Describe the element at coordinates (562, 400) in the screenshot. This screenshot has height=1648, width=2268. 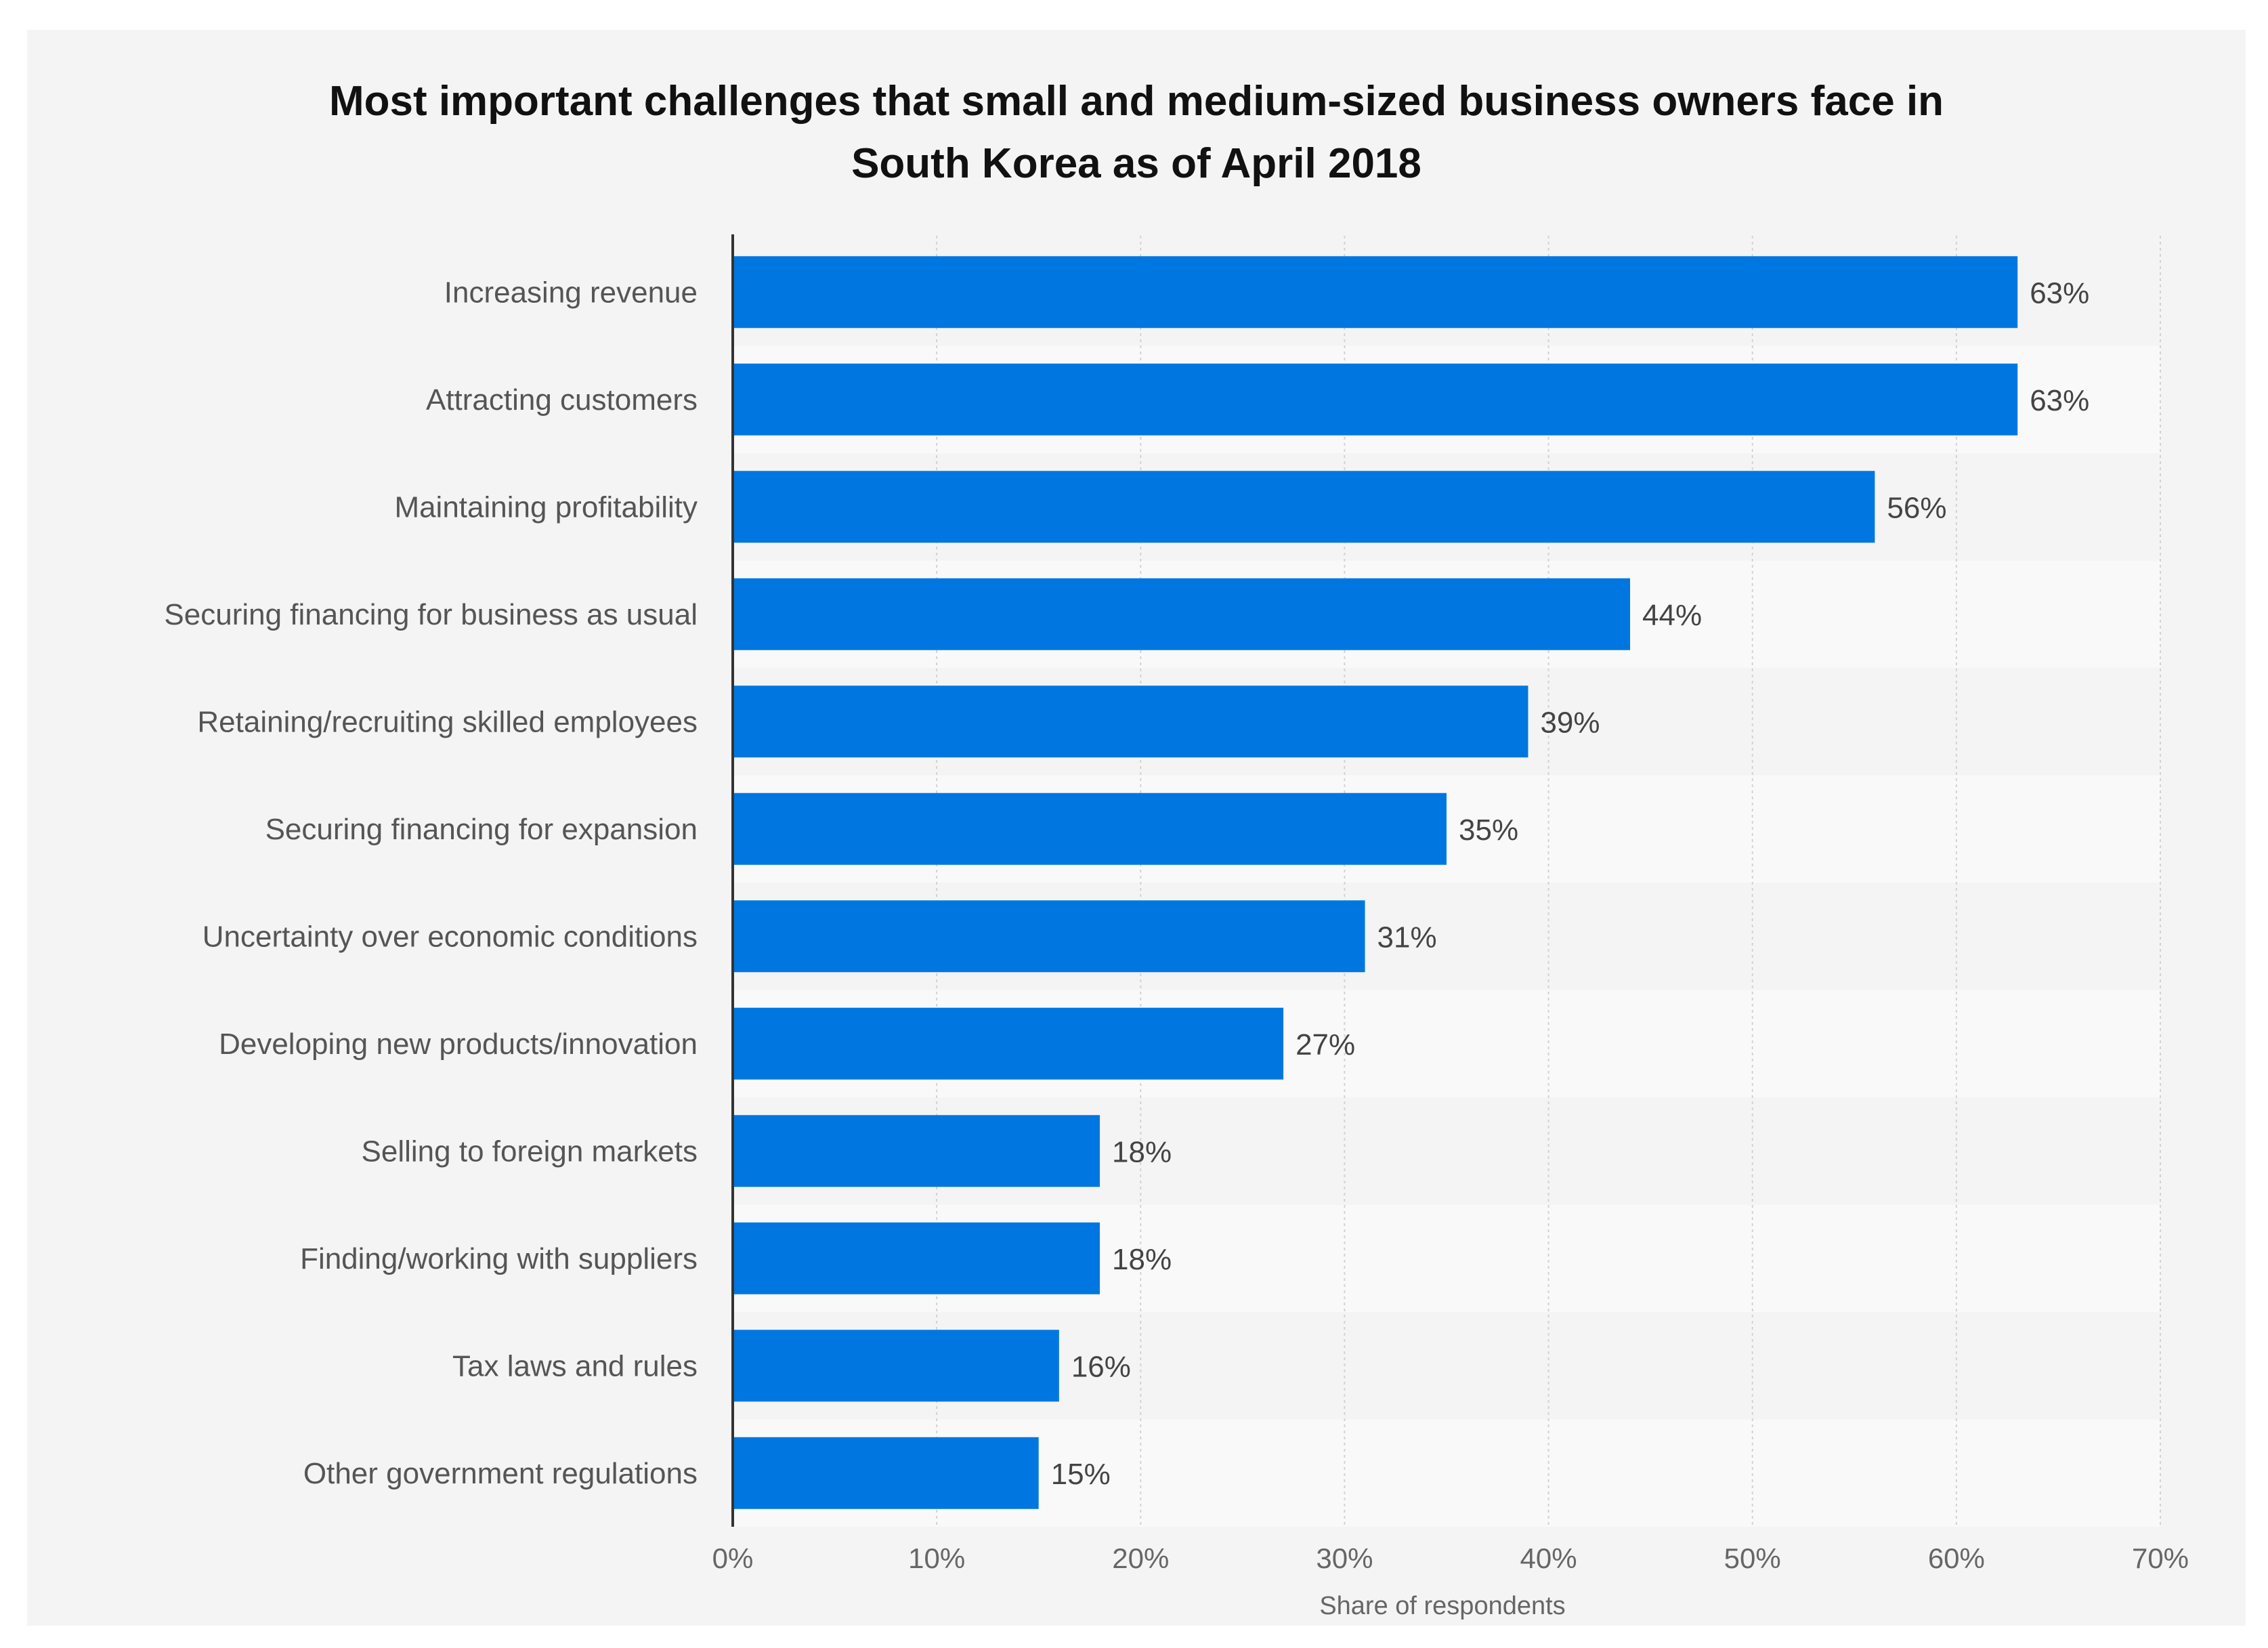
I see `category-label: Attracting customers` at that location.